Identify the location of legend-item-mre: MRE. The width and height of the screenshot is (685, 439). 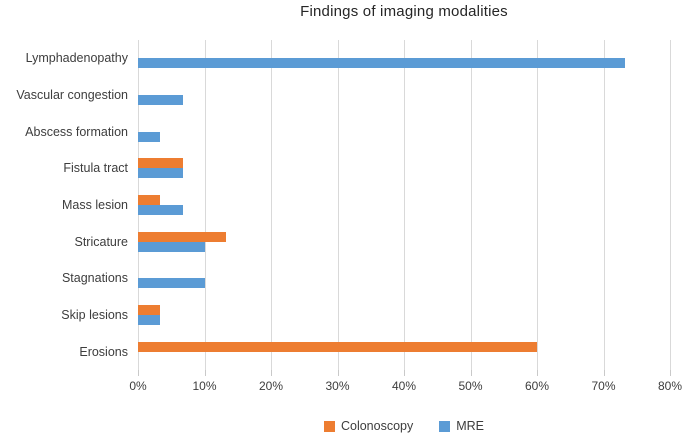
(461, 426).